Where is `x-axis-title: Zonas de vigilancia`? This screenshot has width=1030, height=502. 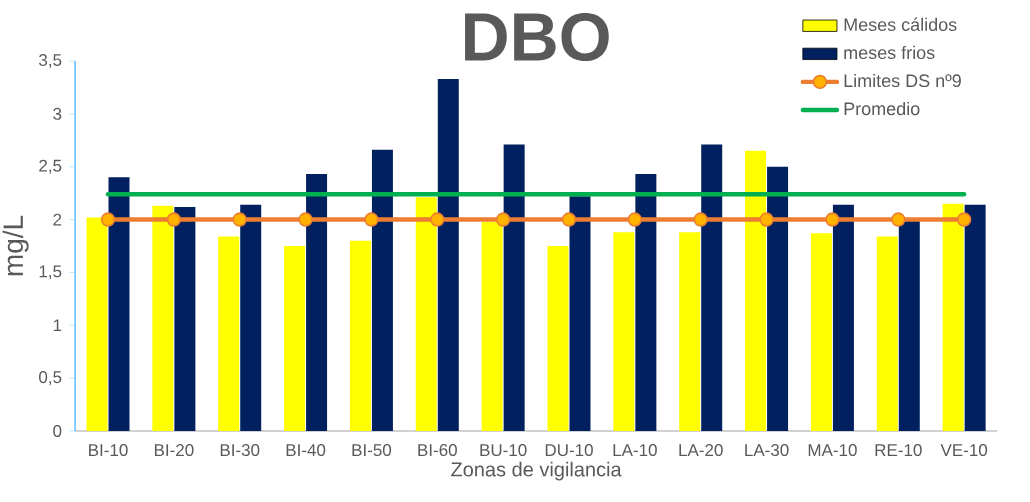
x-axis-title: Zonas de vigilancia is located at coordinates (536, 471).